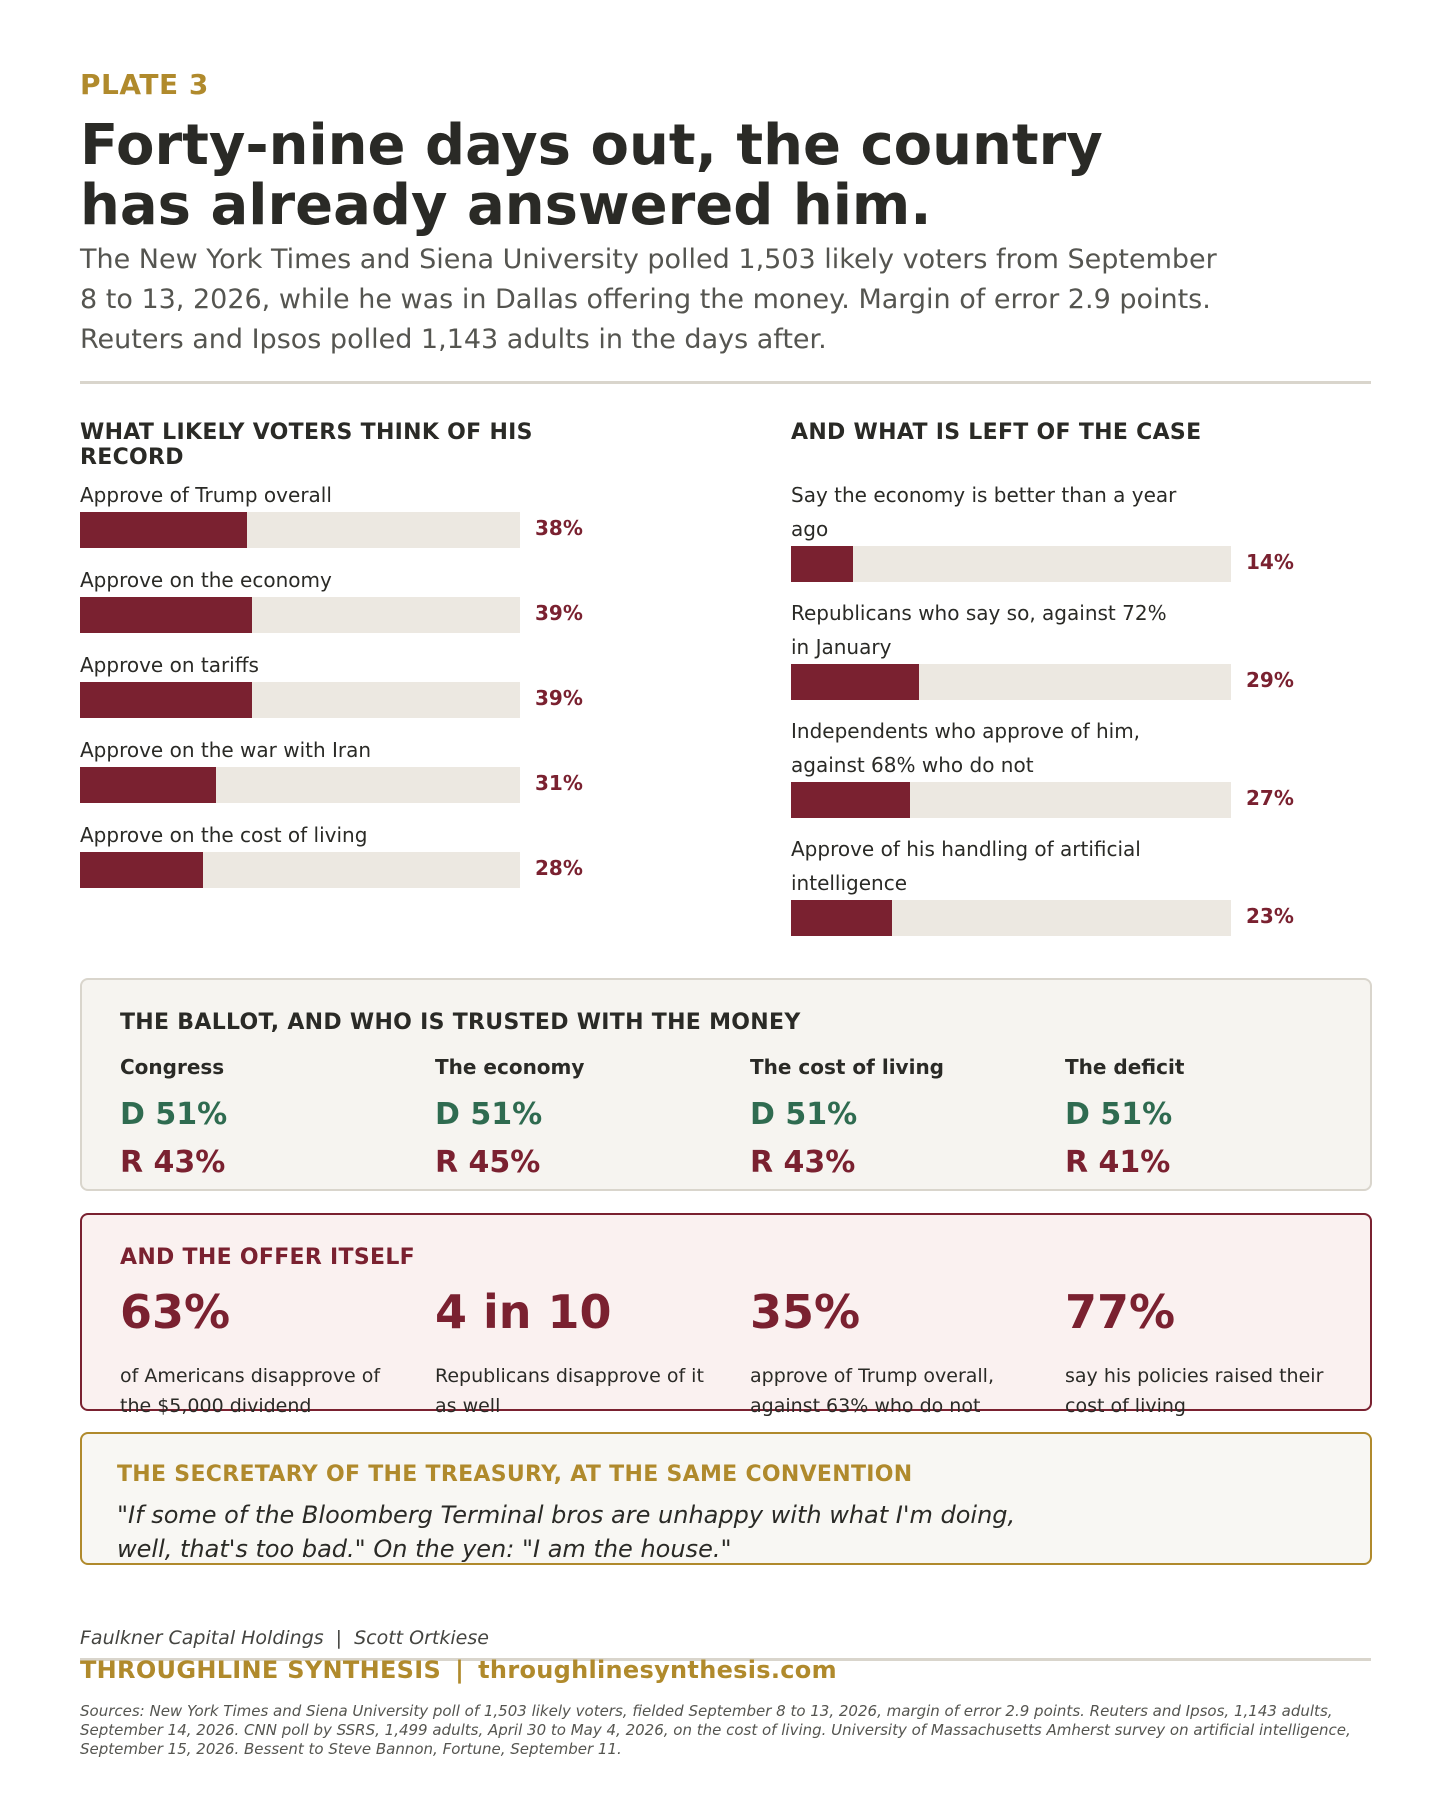 This screenshot has width=1440, height=1800. I want to click on bar-item: Approve on the economy 39%, so click(360, 605).